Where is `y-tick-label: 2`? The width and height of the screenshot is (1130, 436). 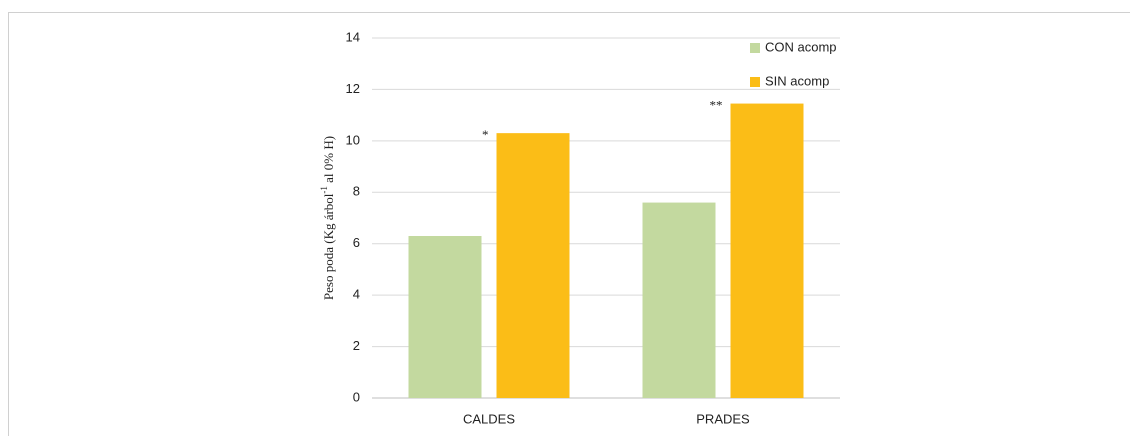
y-tick-label: 2 is located at coordinates (356, 345).